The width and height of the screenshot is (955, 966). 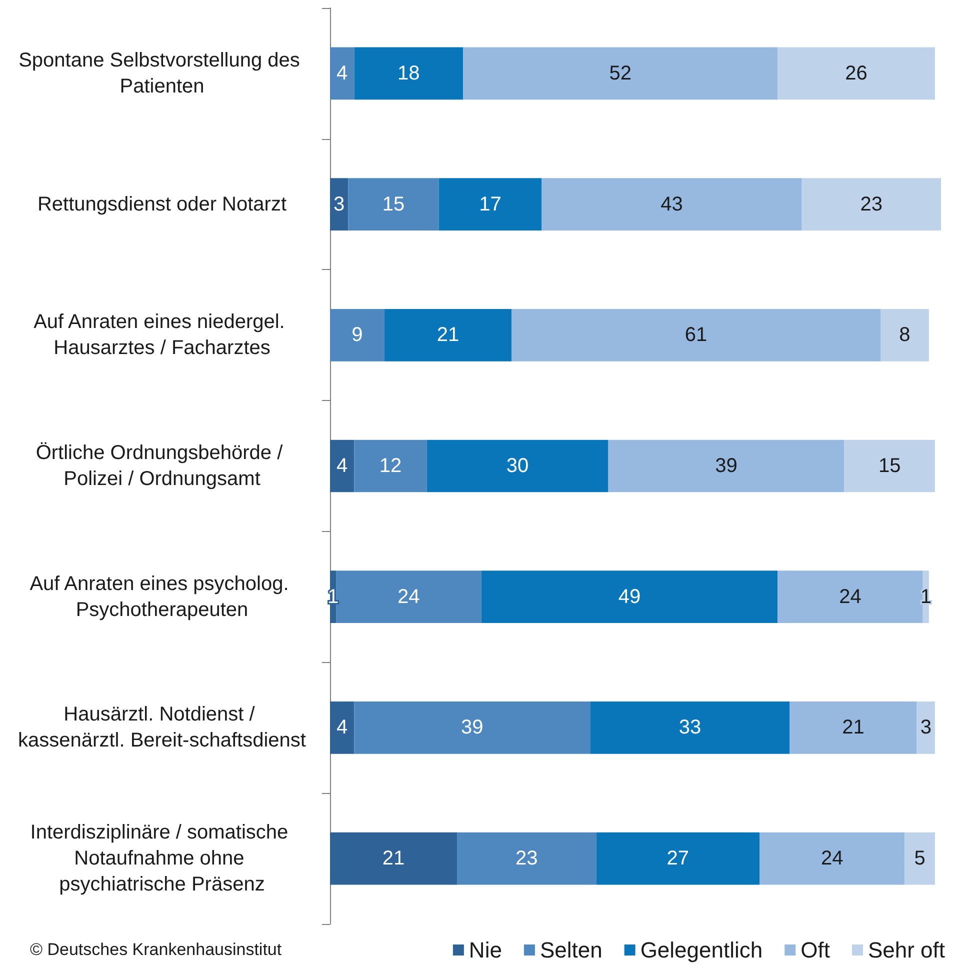 I want to click on legend-label: Sehr oft, so click(x=907, y=950).